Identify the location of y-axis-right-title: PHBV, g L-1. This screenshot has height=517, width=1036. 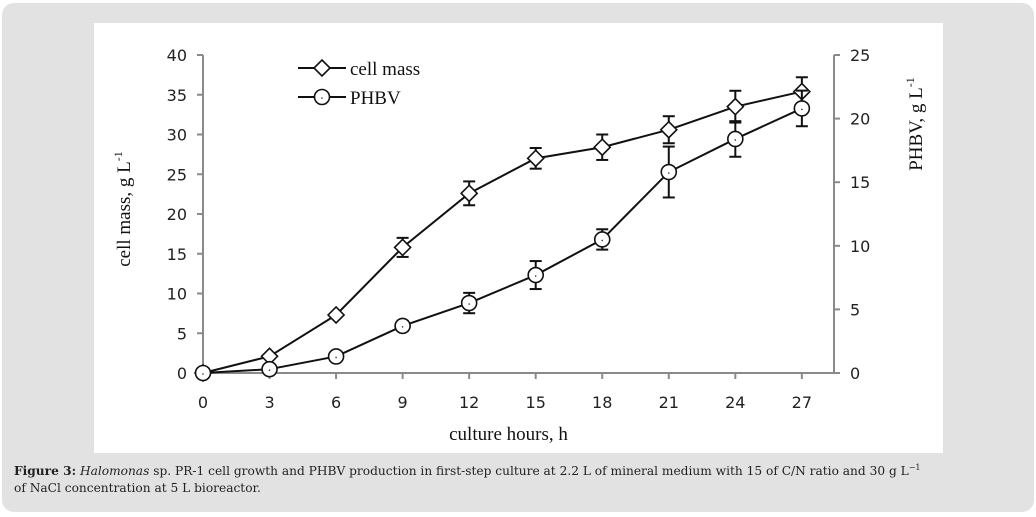
(915, 124).